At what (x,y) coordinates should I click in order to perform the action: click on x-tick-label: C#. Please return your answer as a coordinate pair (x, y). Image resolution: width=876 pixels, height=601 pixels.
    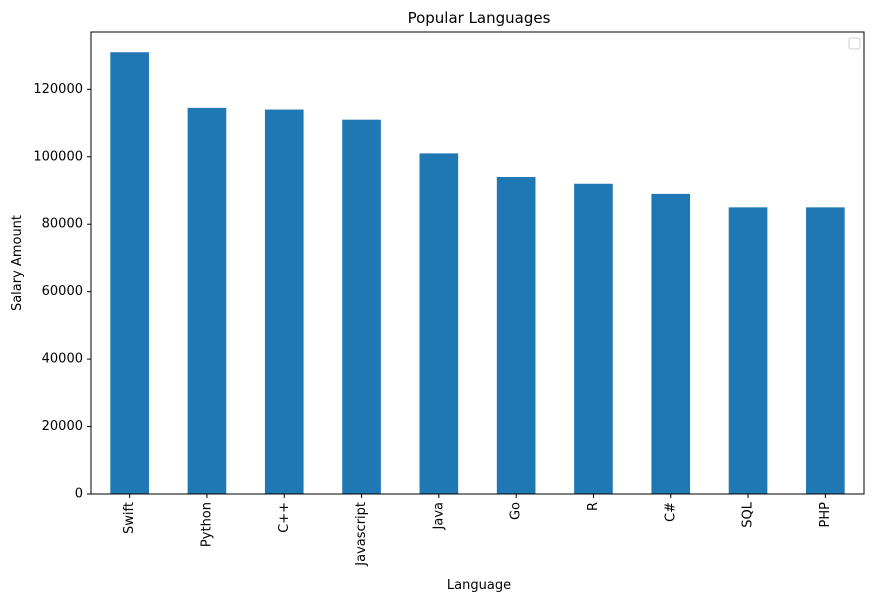
    Looking at the image, I should click on (670, 512).